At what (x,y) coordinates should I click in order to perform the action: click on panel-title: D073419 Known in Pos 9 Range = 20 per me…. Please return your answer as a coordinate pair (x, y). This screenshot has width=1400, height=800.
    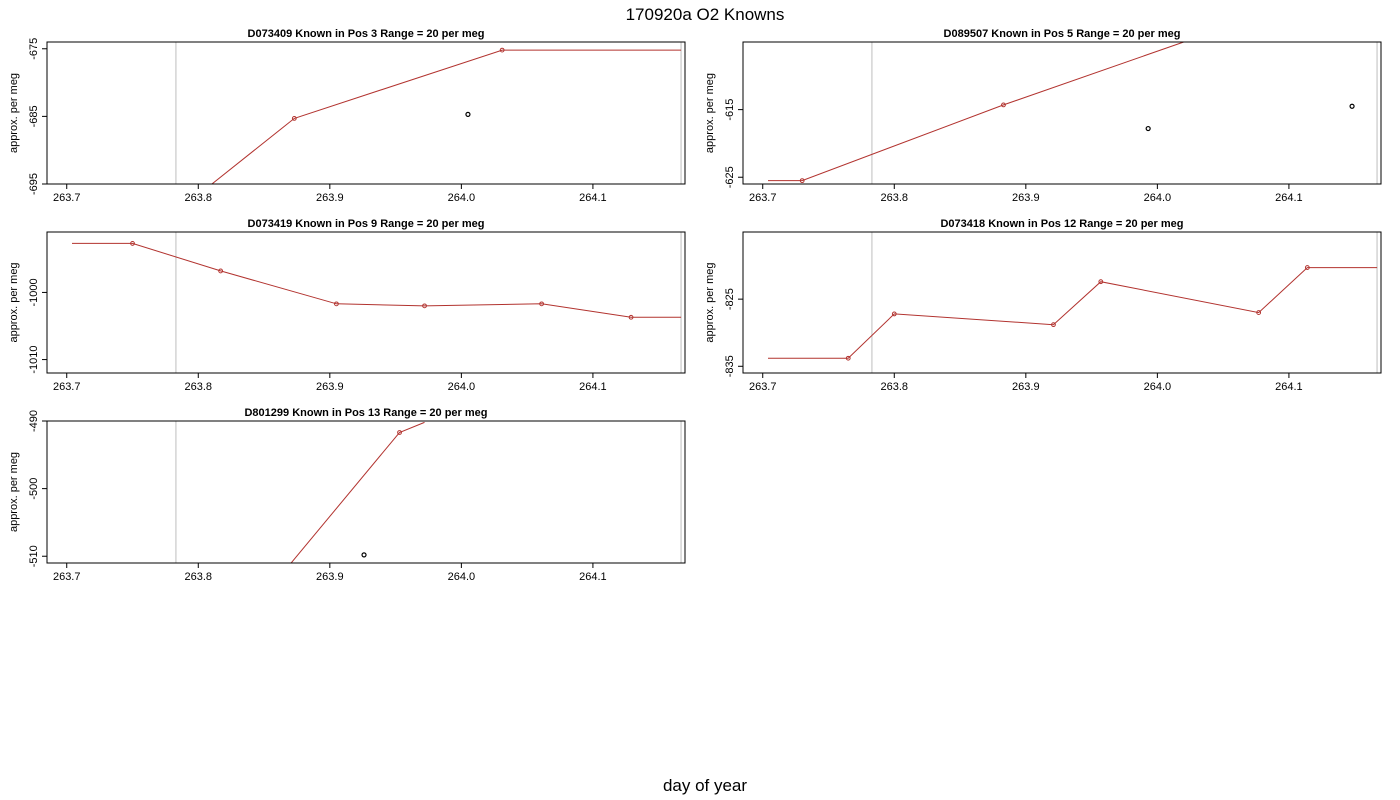
    Looking at the image, I should click on (366, 224).